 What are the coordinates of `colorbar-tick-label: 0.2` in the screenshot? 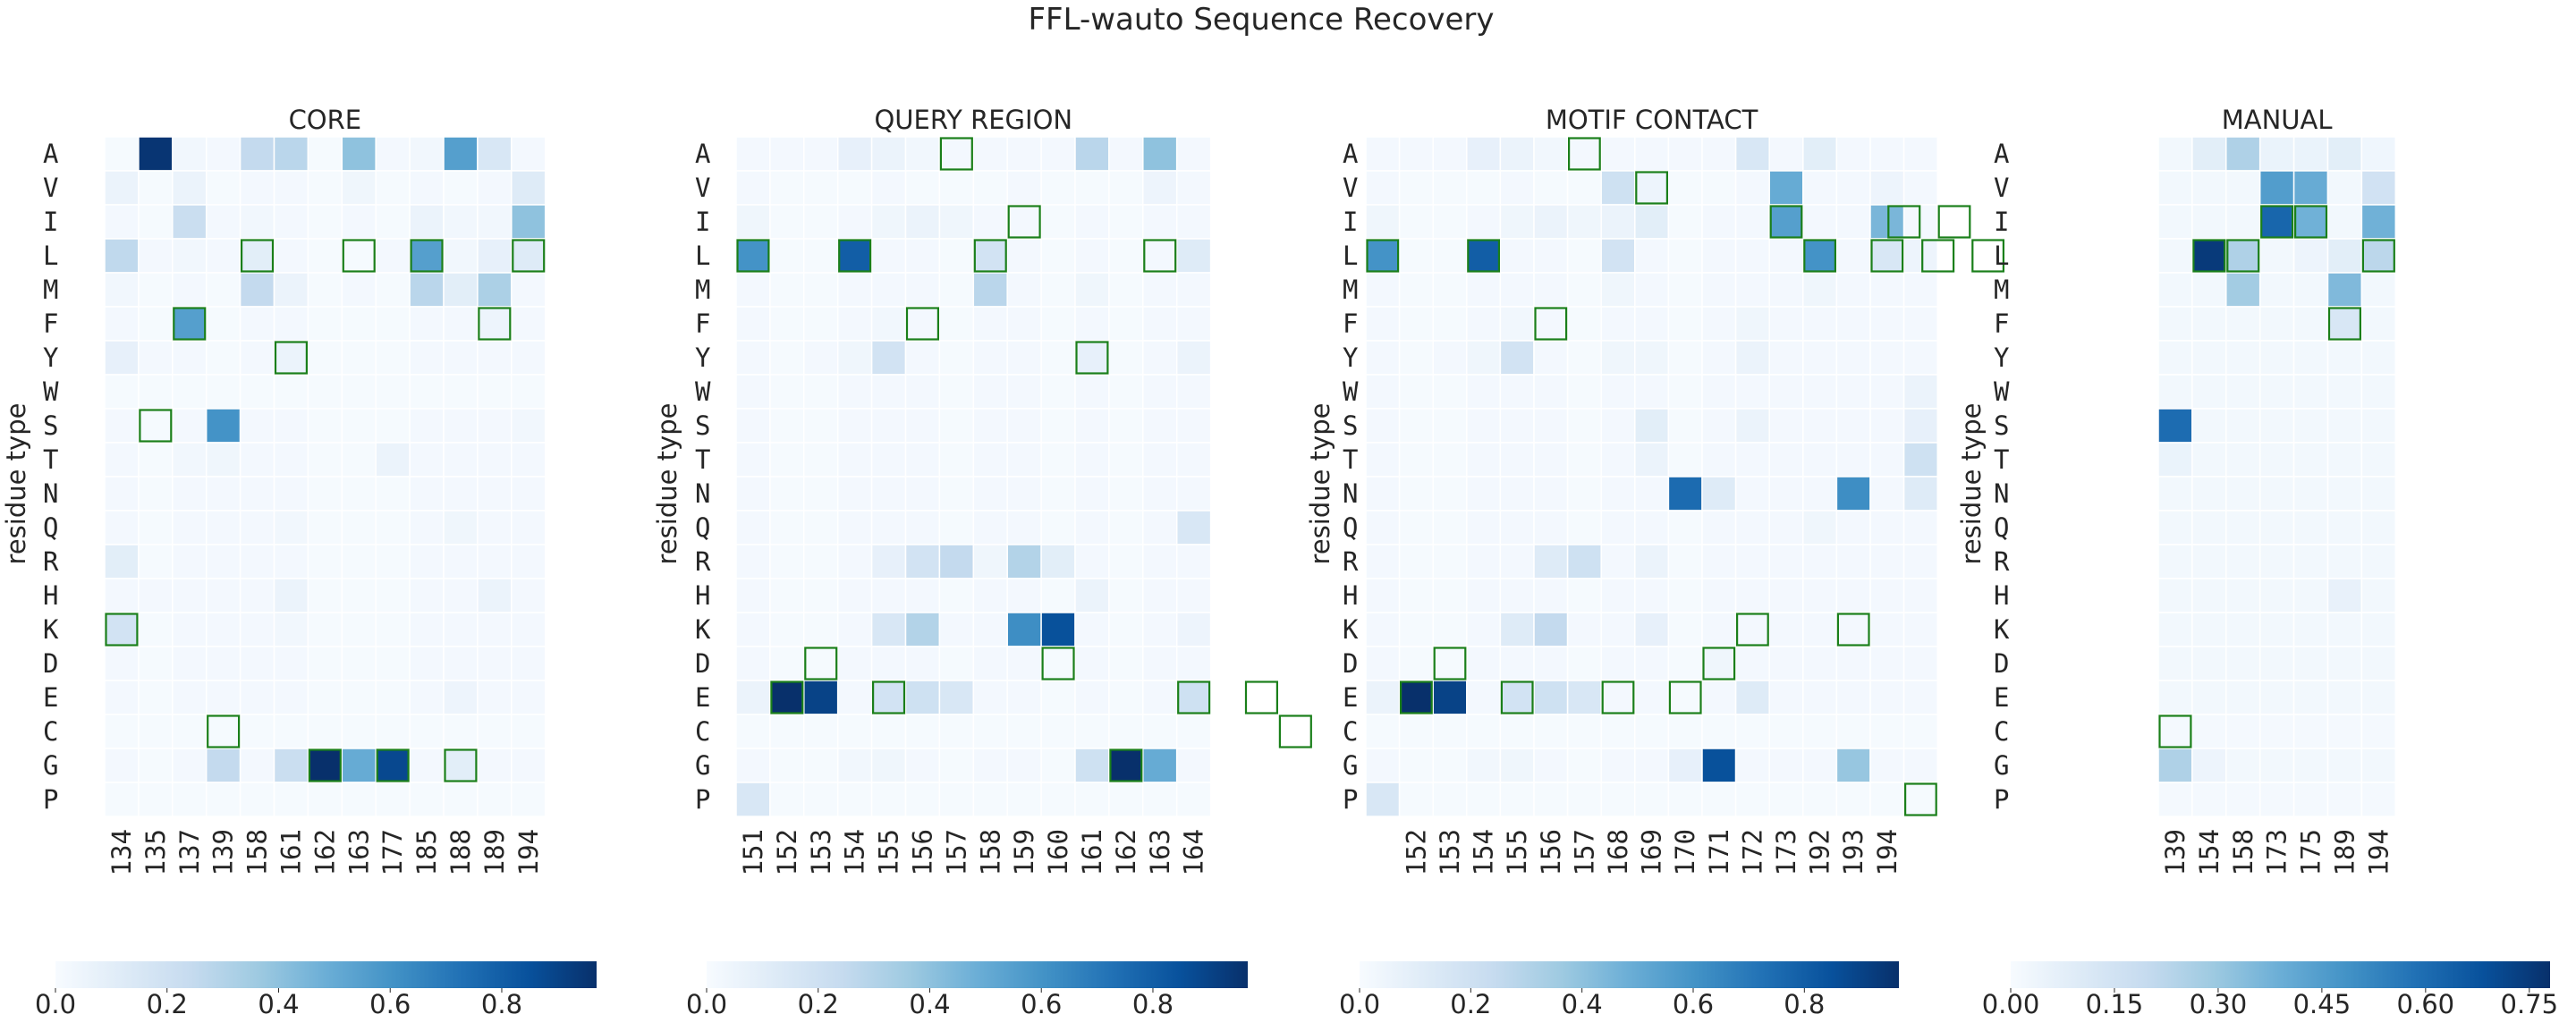 It's located at (167, 1004).